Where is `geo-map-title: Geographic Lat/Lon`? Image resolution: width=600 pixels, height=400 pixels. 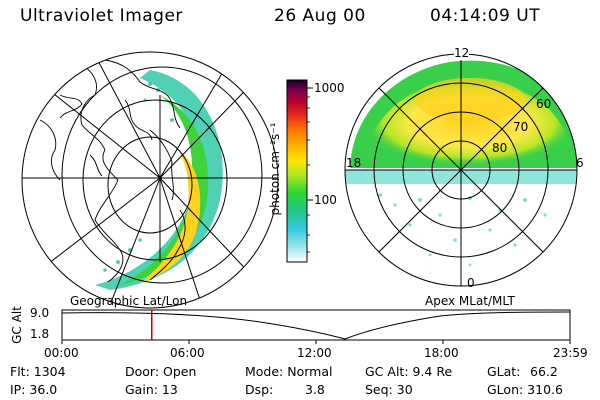
geo-map-title: Geographic Lat/Lon is located at coordinates (129, 301).